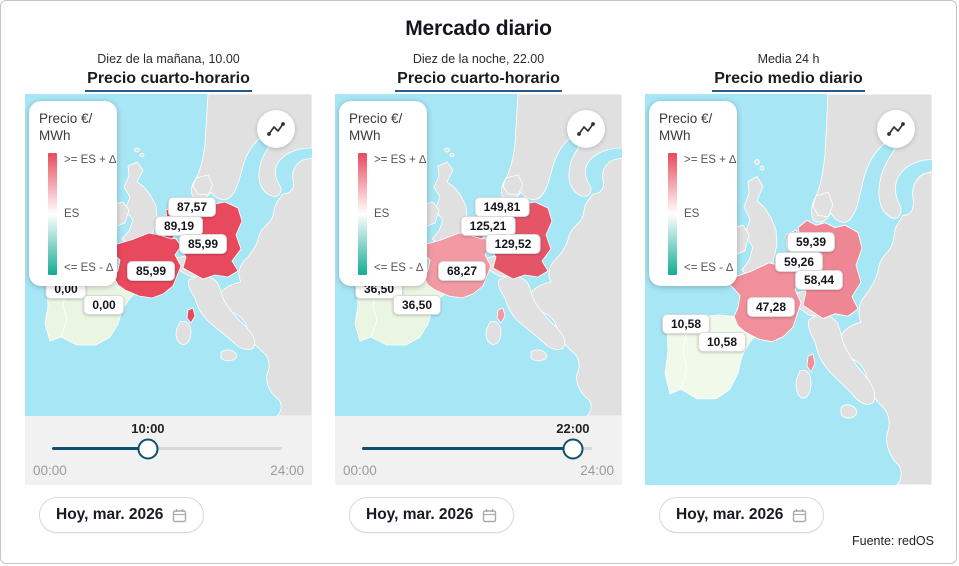 The image size is (959, 566). I want to click on time-slider-section: 22:00 00:00 24:00, so click(478, 450).